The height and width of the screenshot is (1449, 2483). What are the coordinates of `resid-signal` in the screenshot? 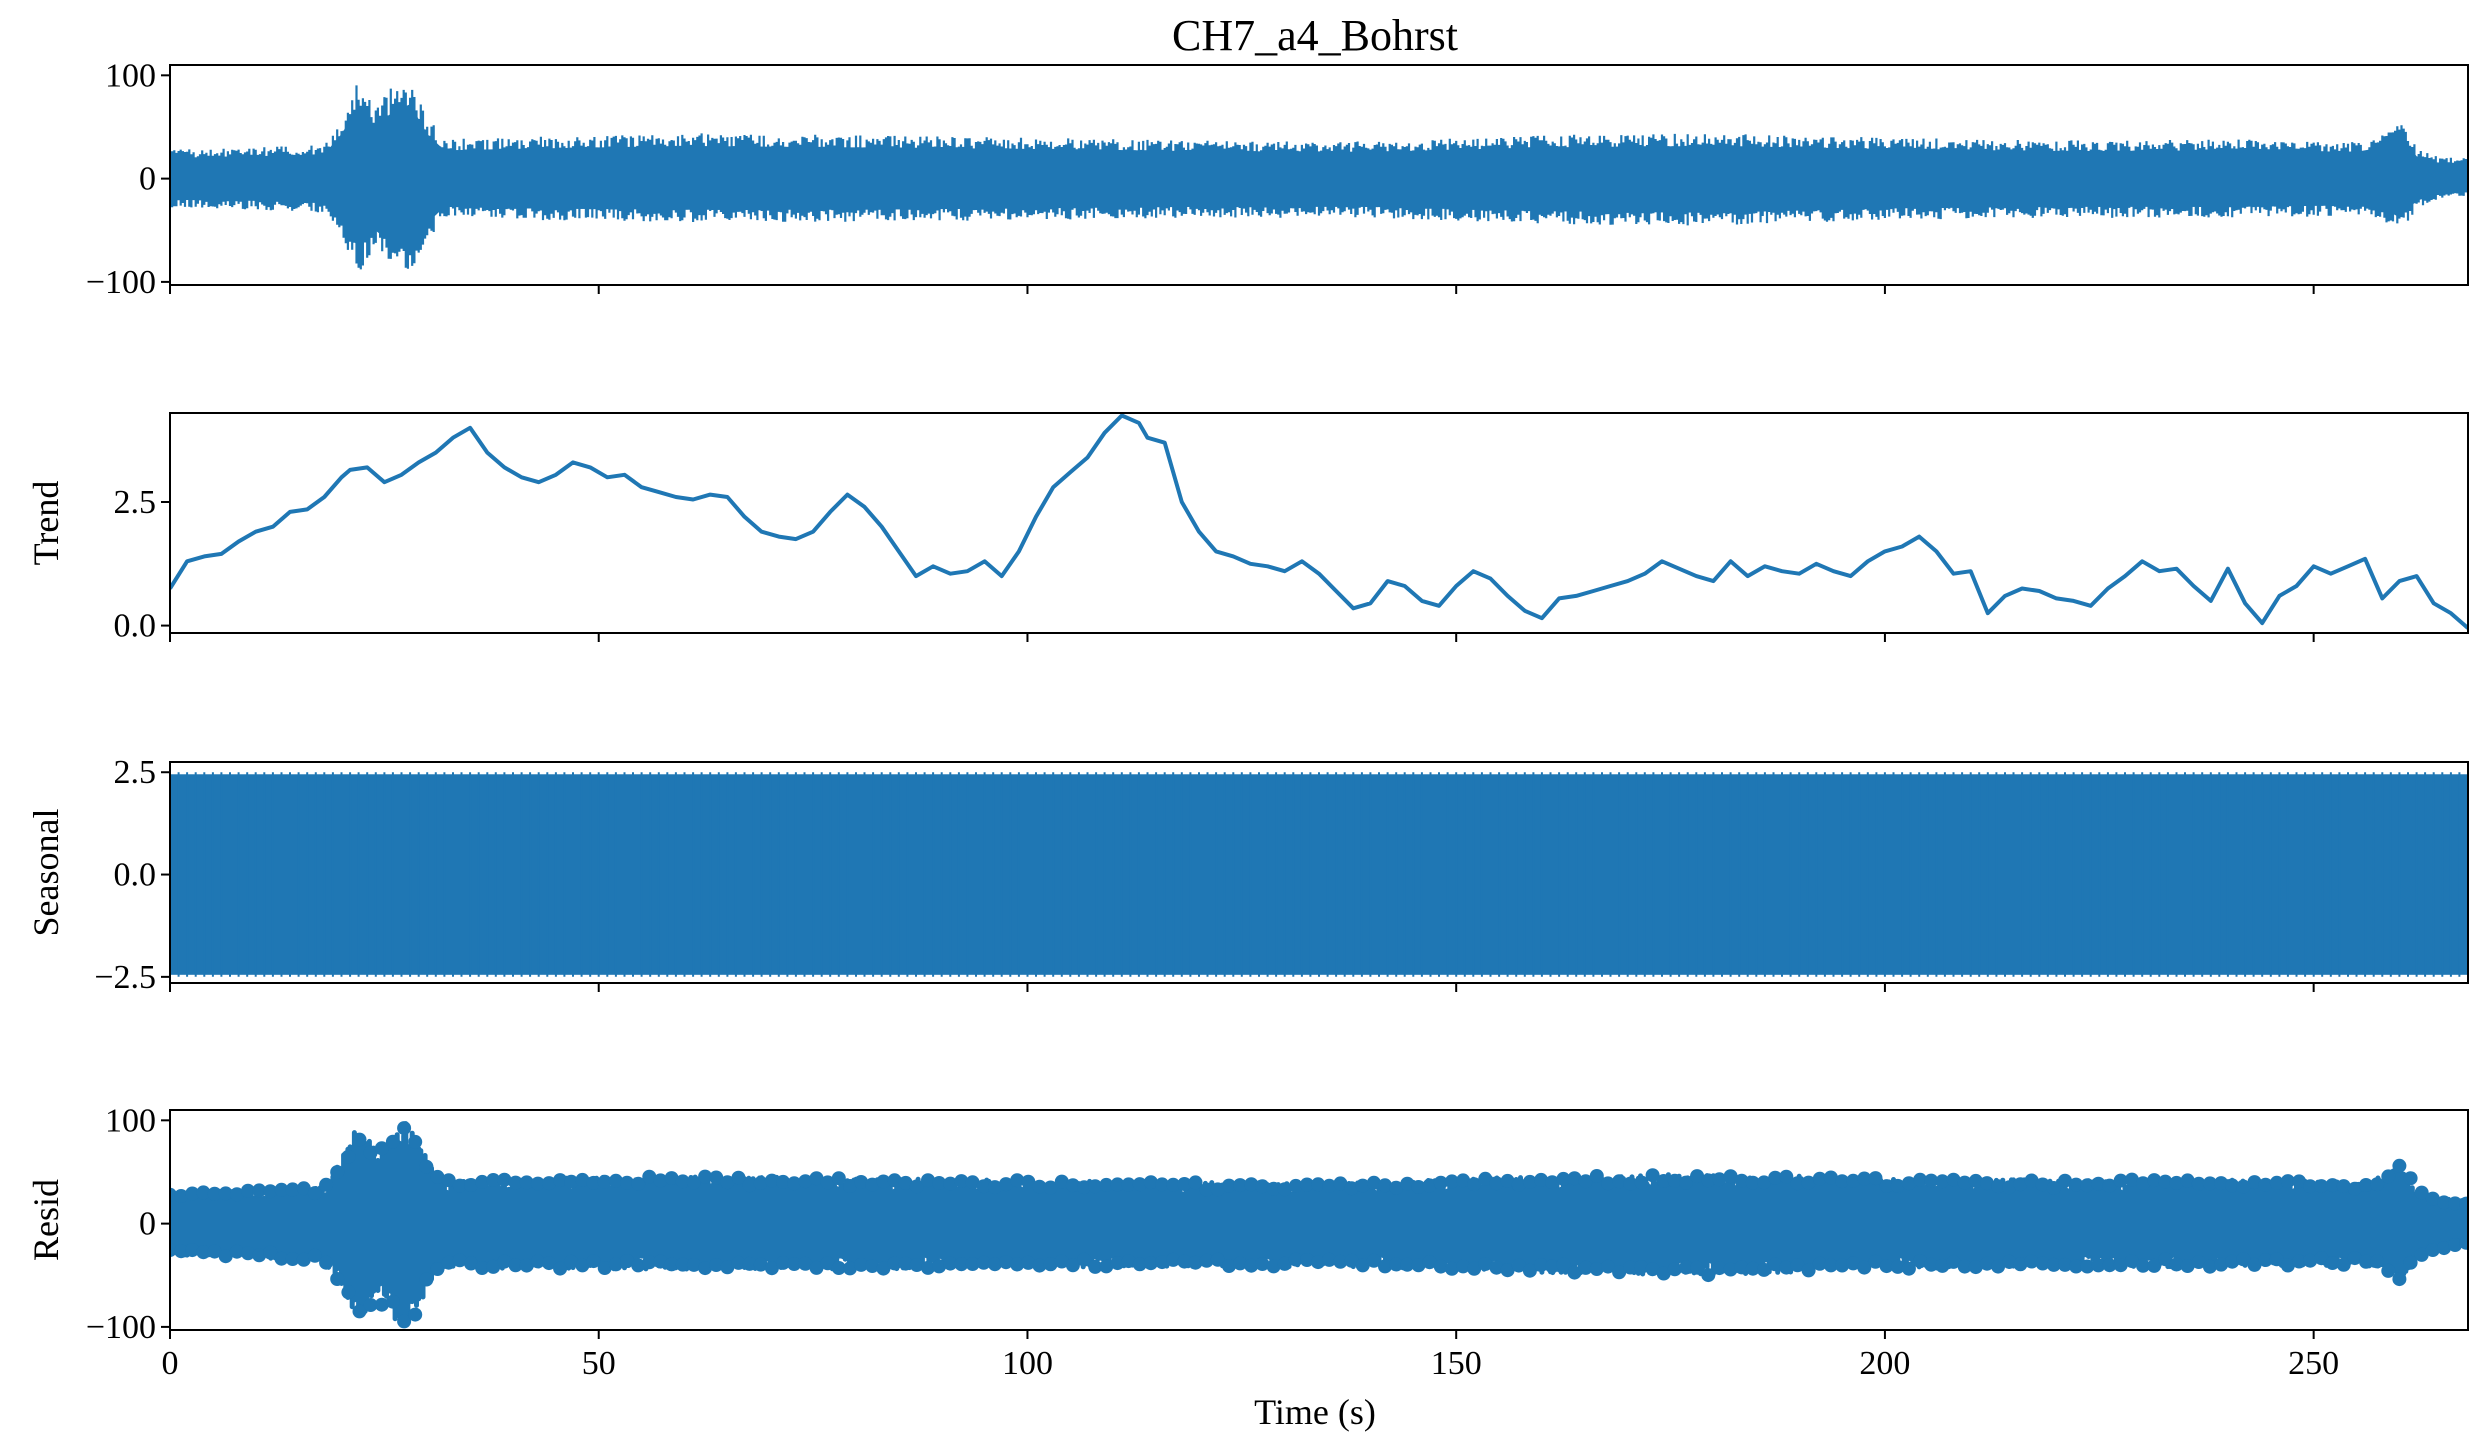 It's located at (1319, 1223).